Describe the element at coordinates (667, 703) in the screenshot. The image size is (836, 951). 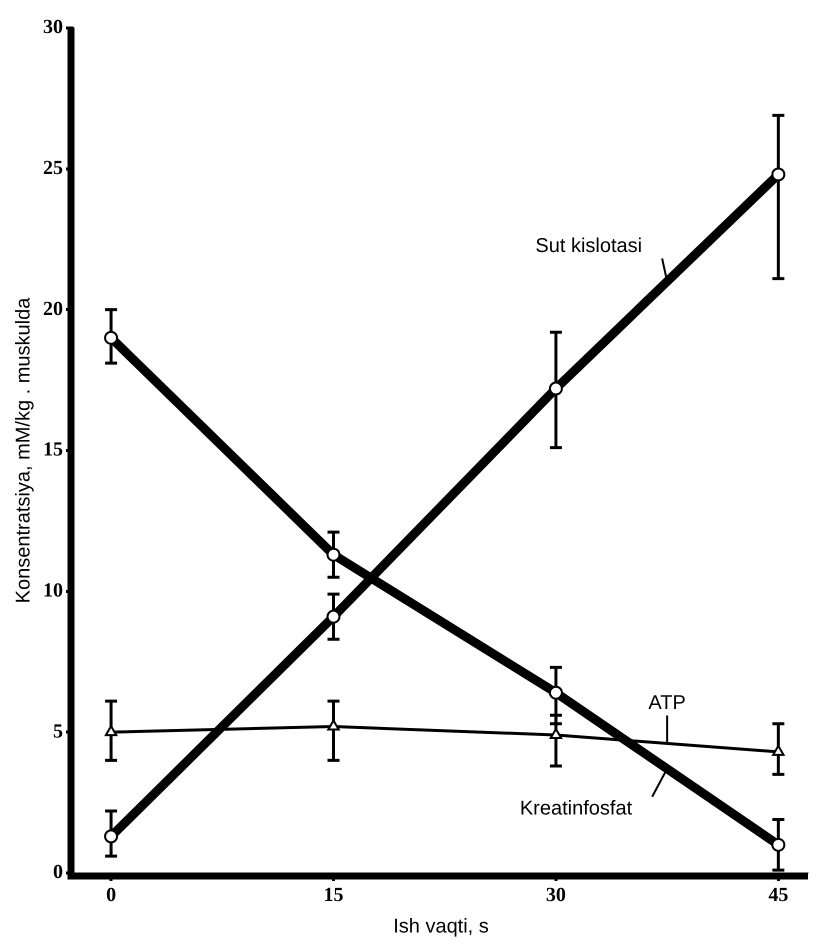
I see `series-label: ATP` at that location.